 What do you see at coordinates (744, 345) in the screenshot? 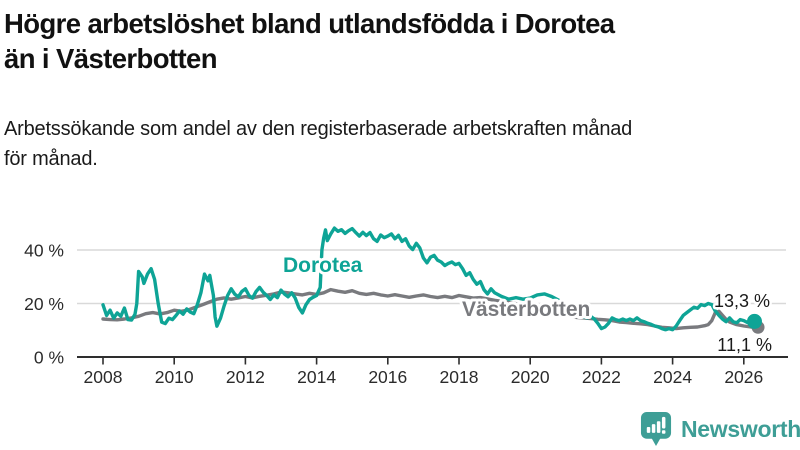
I see `västerbotten-end-value-label: 11,1 %` at bounding box center [744, 345].